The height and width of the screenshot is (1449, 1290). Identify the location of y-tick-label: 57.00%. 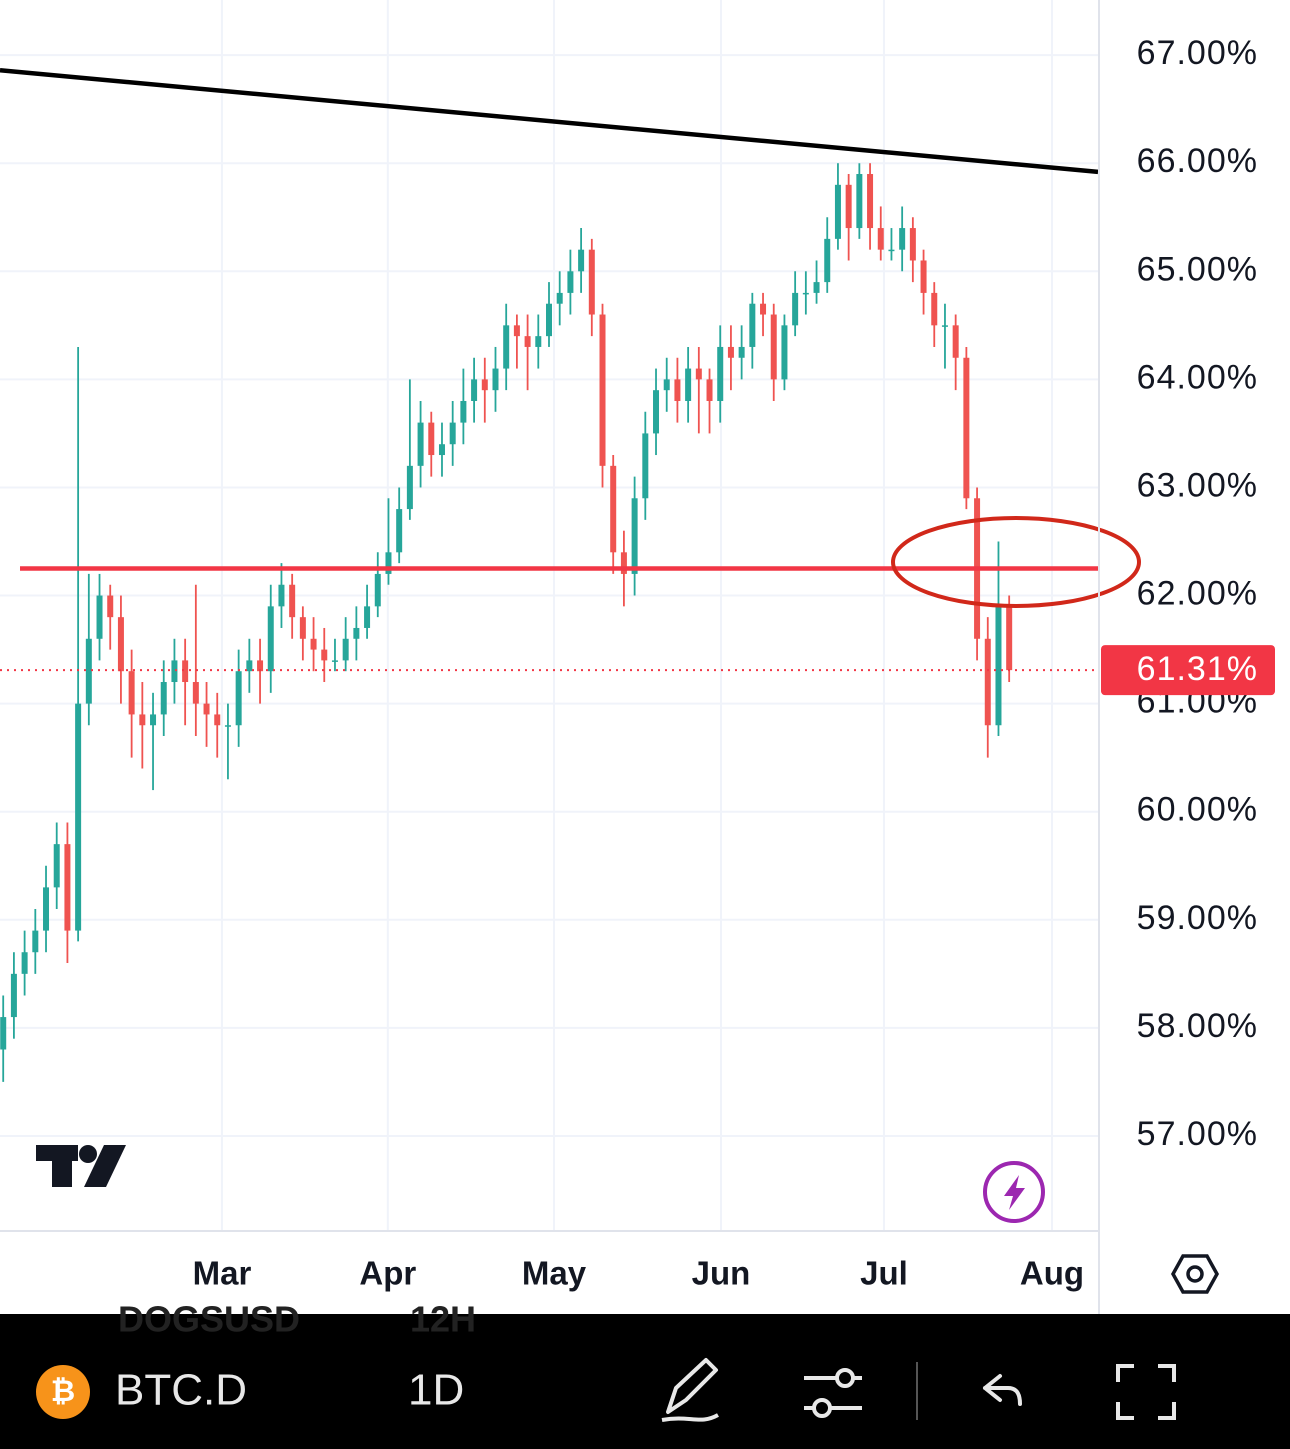
(1197, 1134).